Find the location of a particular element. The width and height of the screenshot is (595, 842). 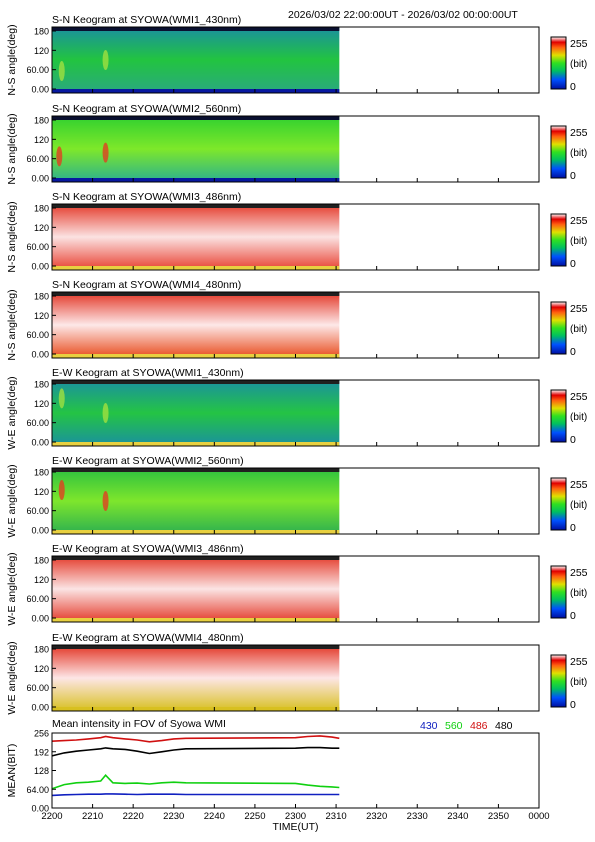

x-tick-label: 2330 is located at coordinates (417, 816).